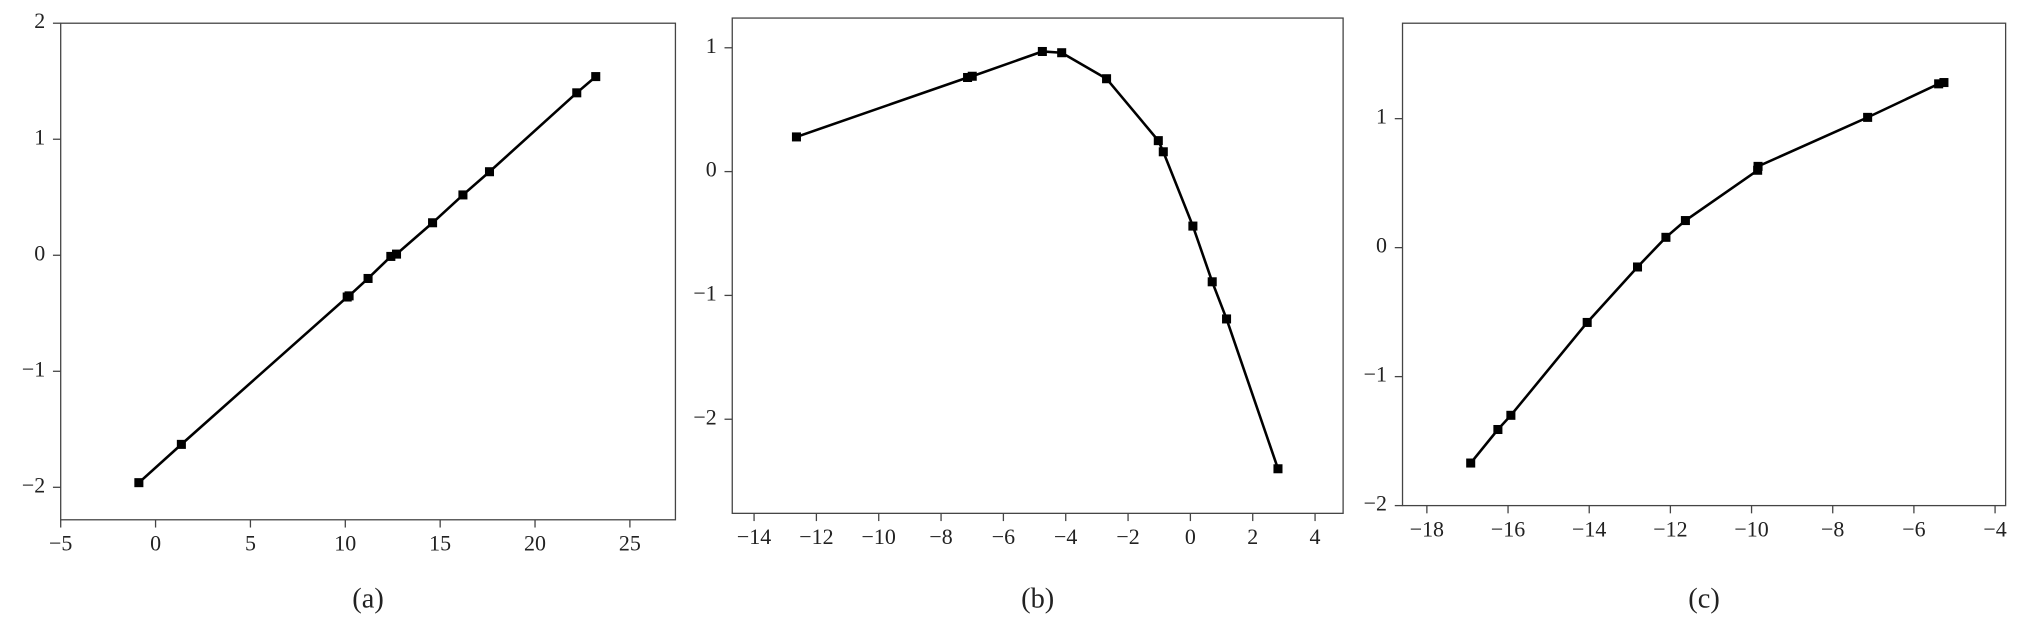 This screenshot has width=2025, height=632. What do you see at coordinates (60, 543) in the screenshot?
I see `x-tick-label: −5` at bounding box center [60, 543].